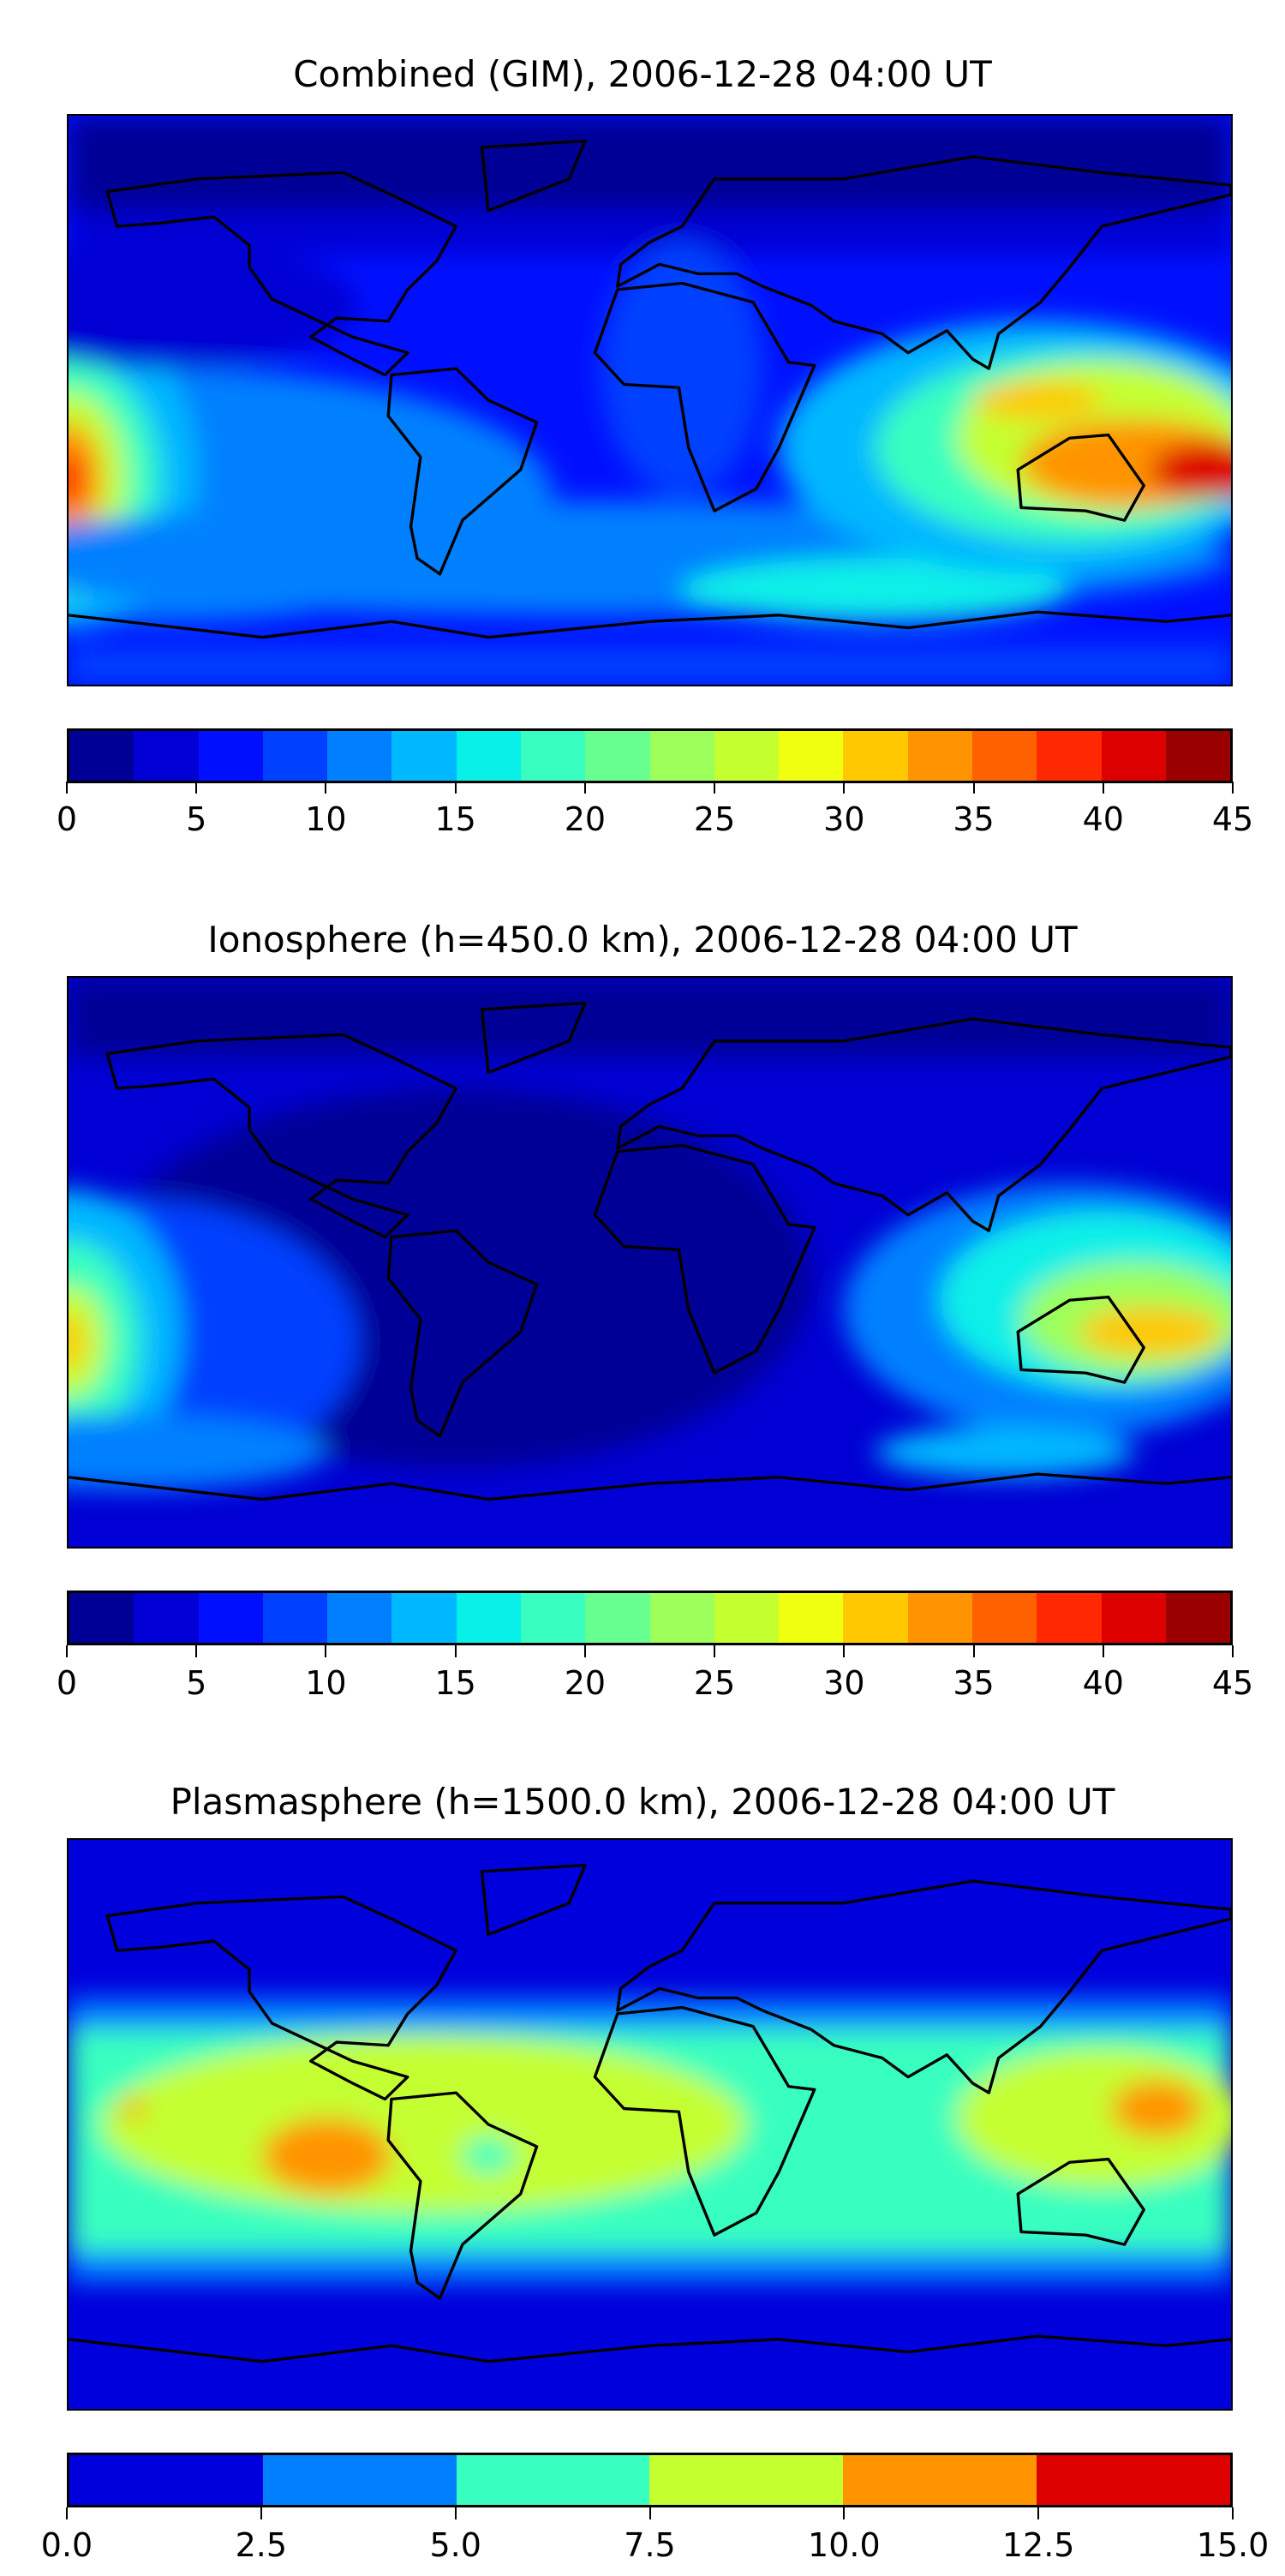  Describe the element at coordinates (1233, 1683) in the screenshot. I see `colorbar-tick-label: 45` at that location.